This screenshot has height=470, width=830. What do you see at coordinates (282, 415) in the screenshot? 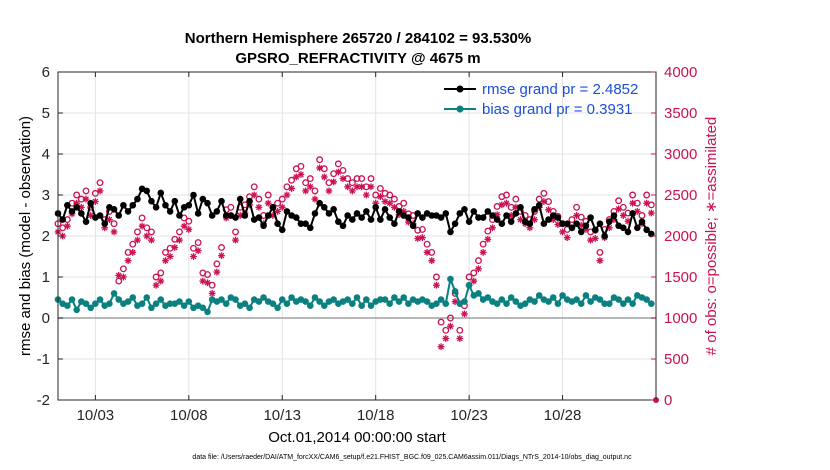
I see `x-tick-label: 10/13` at bounding box center [282, 415].